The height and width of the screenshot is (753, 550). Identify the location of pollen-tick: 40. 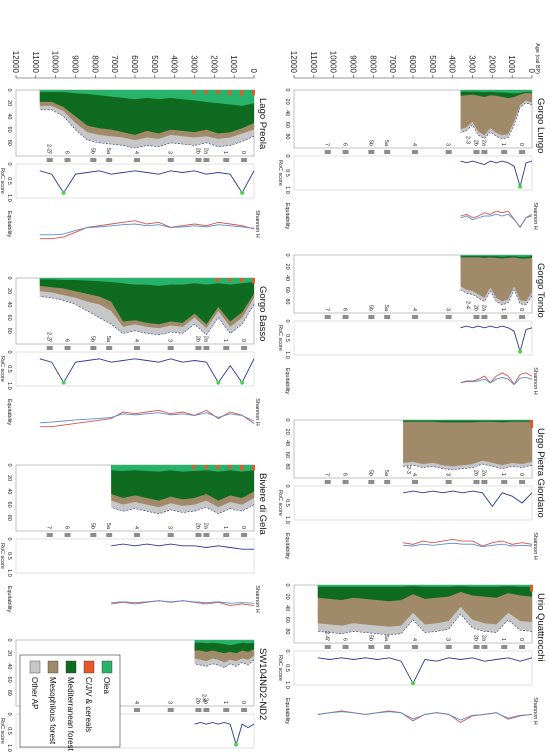
(9, 304).